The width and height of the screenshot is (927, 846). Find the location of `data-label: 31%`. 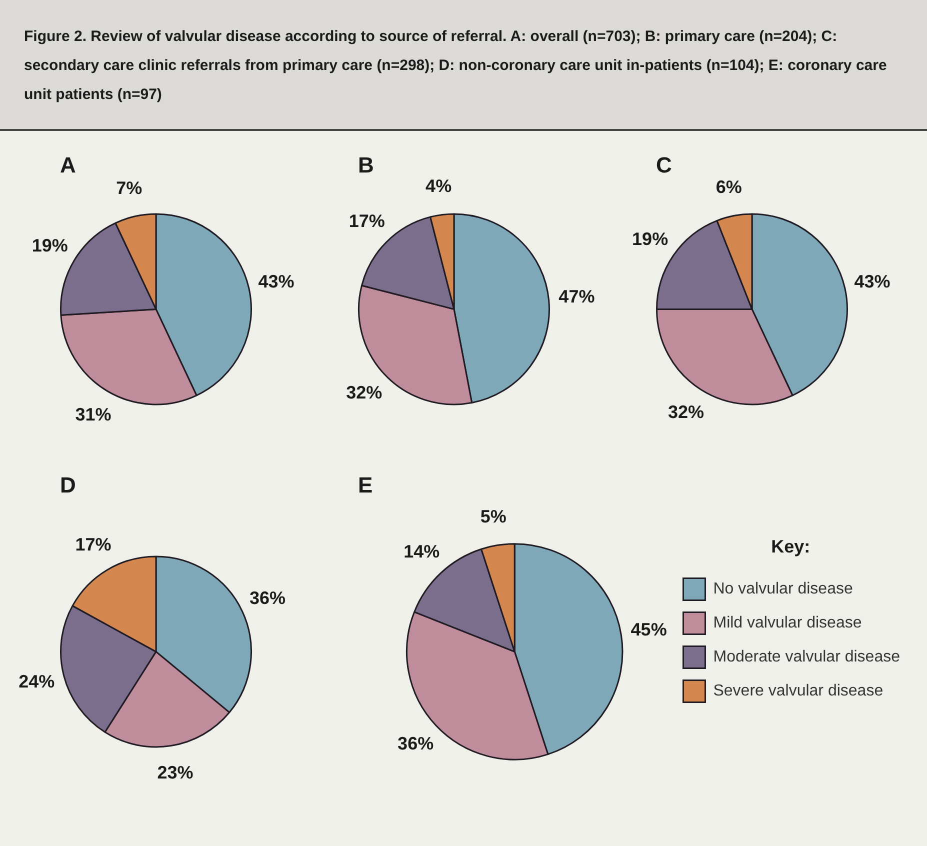

data-label: 31% is located at coordinates (93, 414).